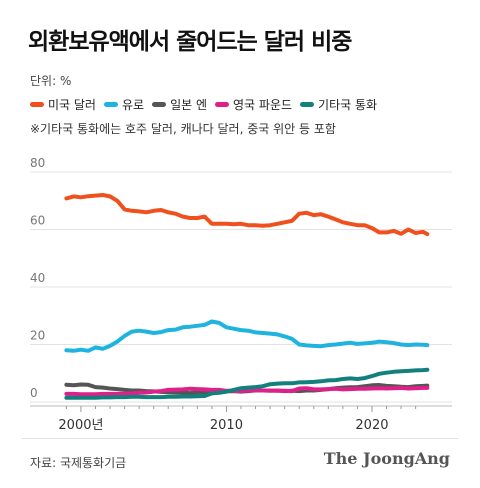 The image size is (480, 488). What do you see at coordinates (34, 393) in the screenshot?
I see `y-tick-label: 0` at bounding box center [34, 393].